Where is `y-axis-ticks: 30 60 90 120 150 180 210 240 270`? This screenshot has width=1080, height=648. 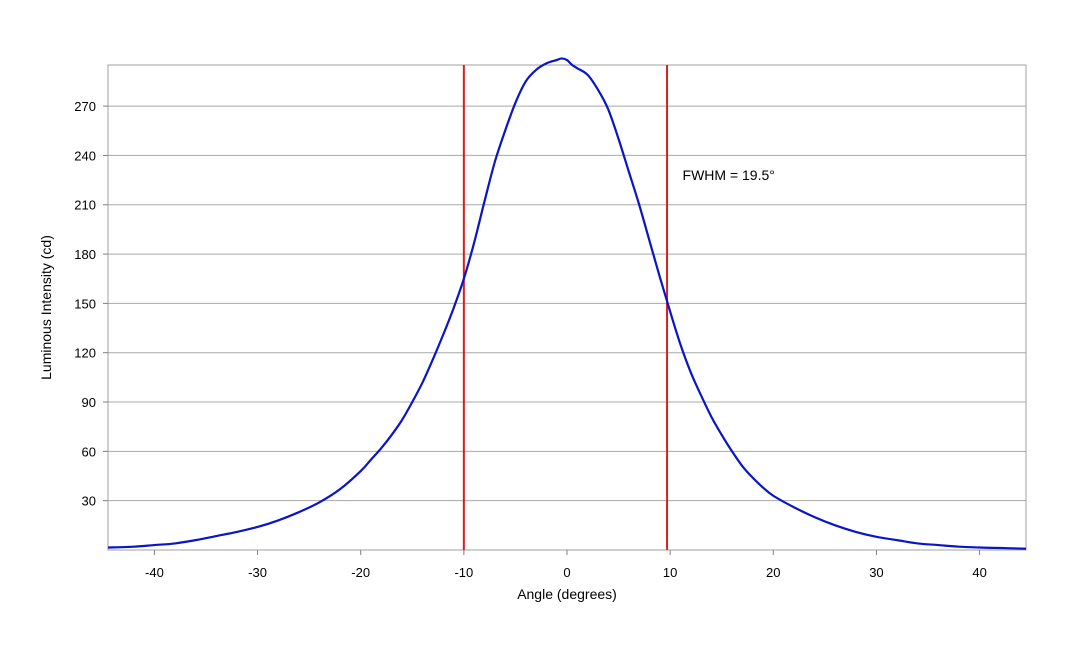
y-axis-ticks: 30 60 90 120 150 180 210 240 270 is located at coordinates (91, 304).